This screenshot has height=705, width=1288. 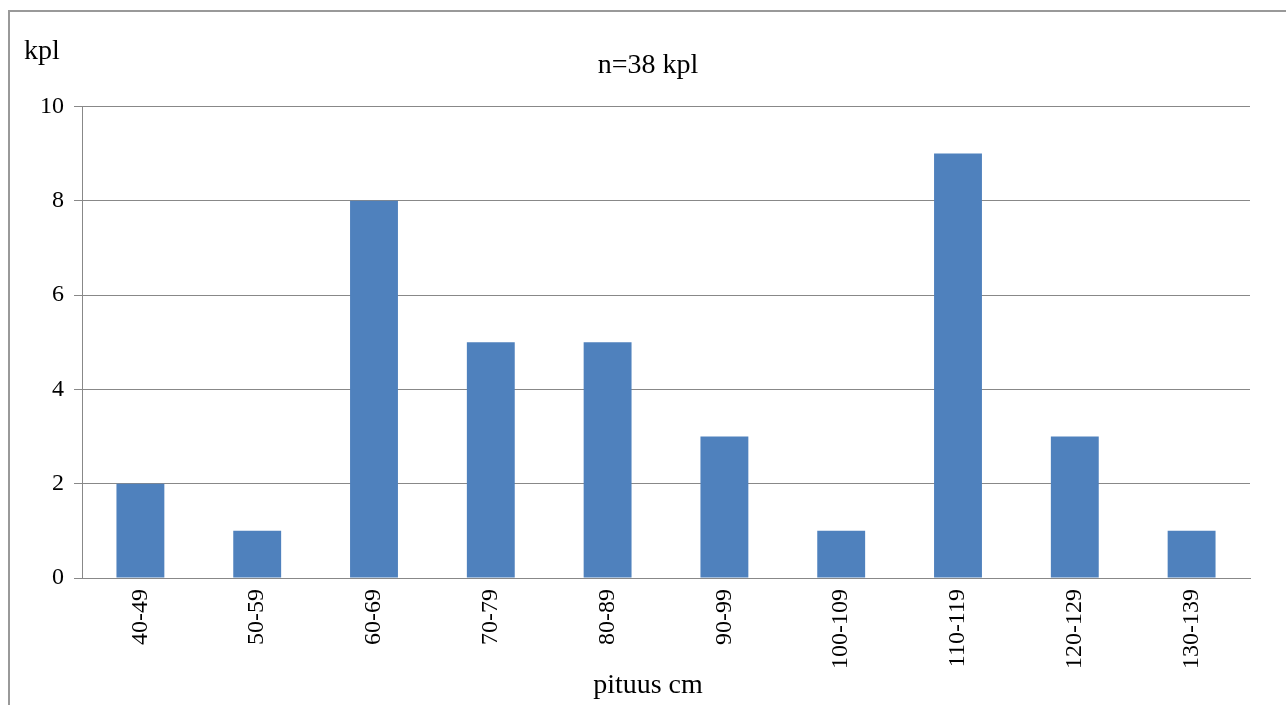 I want to click on x-tick-label: 60-69, so click(x=372, y=617).